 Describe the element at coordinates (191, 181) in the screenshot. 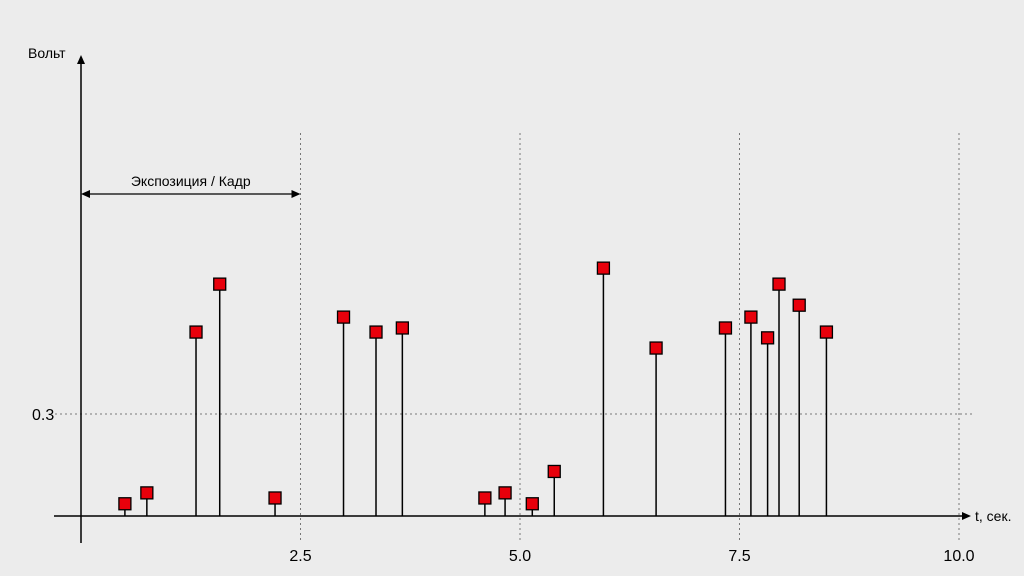

I see `annotation-label: Экспозиция / Кадр` at that location.